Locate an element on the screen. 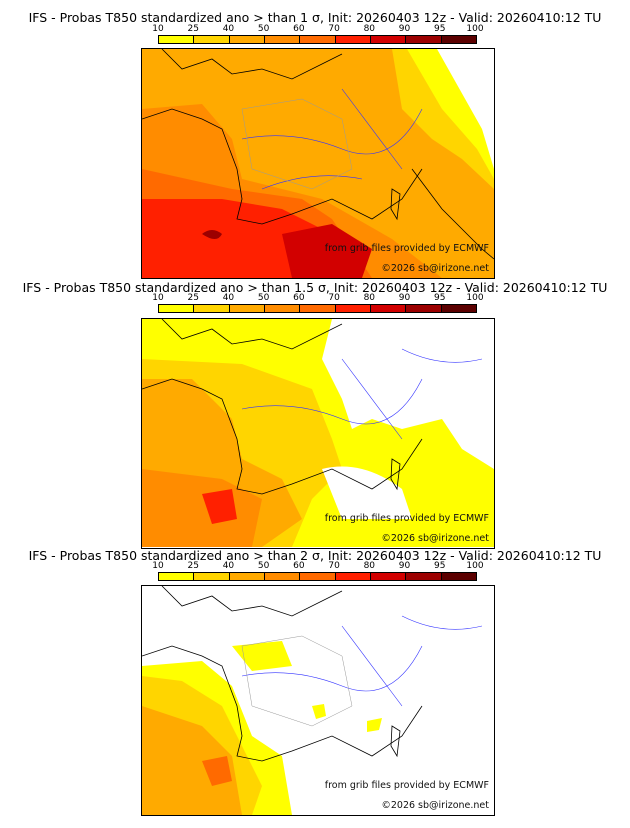 This screenshot has width=630, height=828. colorbar-1-ticks: 10 25 40 50 60 70 80 90 95 100 is located at coordinates (316, 29).